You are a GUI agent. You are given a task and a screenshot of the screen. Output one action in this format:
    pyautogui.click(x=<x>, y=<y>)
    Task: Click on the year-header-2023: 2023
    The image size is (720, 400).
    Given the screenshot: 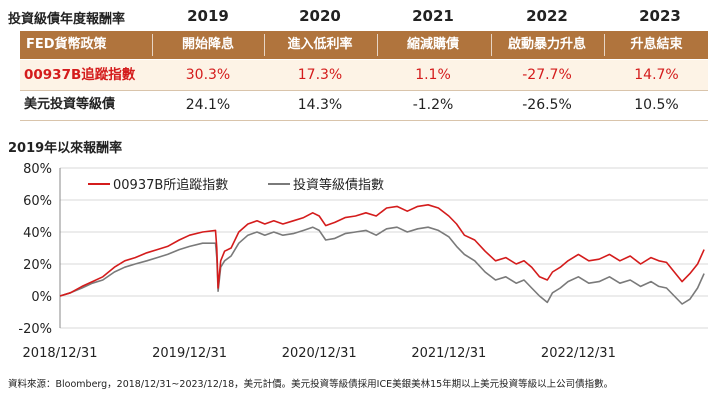 What is the action you would take?
    pyautogui.click(x=660, y=16)
    